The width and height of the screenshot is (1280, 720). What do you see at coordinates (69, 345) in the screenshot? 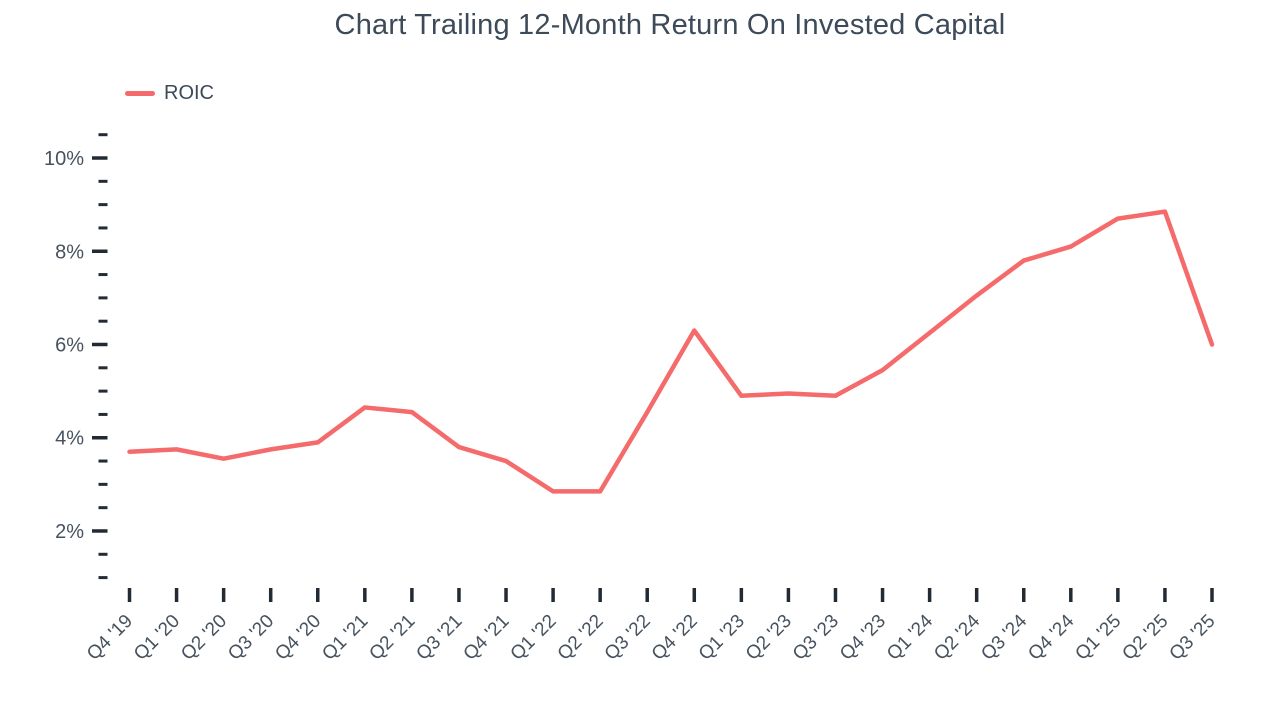
I see `y-tick-label: 6%` at bounding box center [69, 345].